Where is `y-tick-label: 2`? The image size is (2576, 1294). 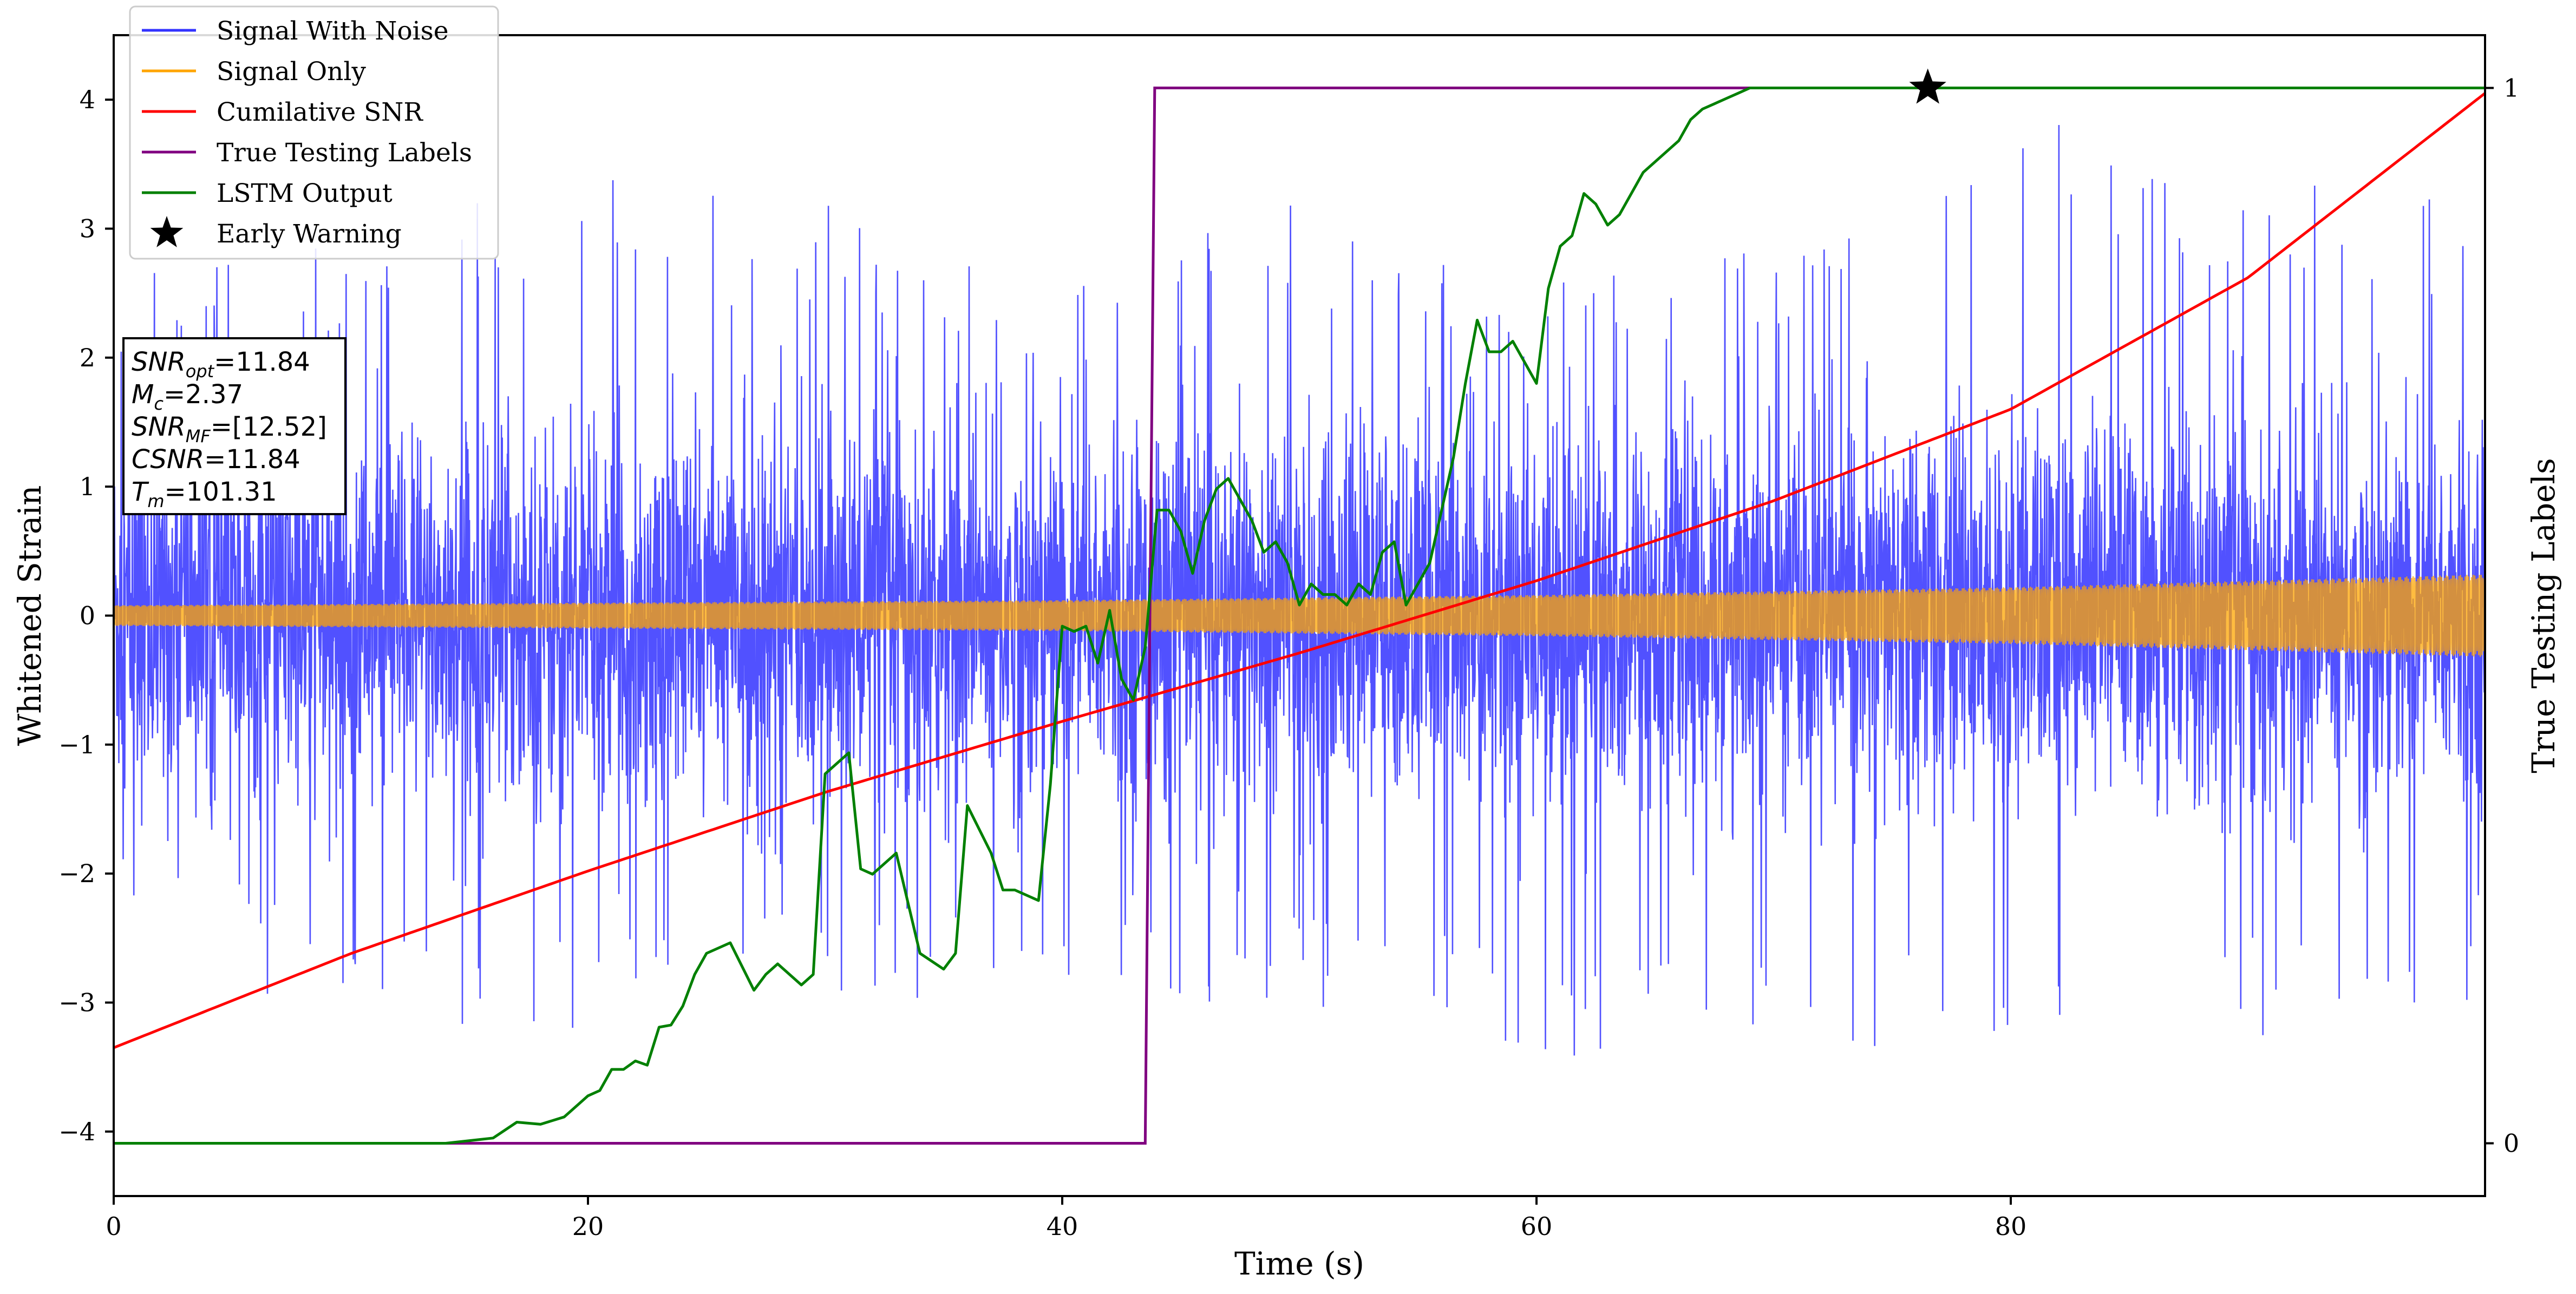
y-tick-label: 2 is located at coordinates (88, 357).